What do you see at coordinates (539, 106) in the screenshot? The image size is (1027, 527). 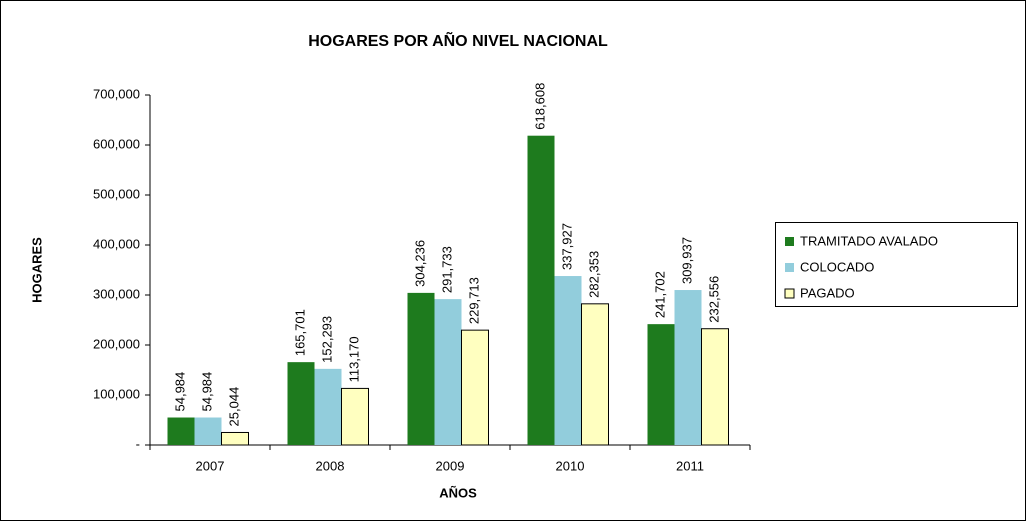 I see `value-label: 618,608` at bounding box center [539, 106].